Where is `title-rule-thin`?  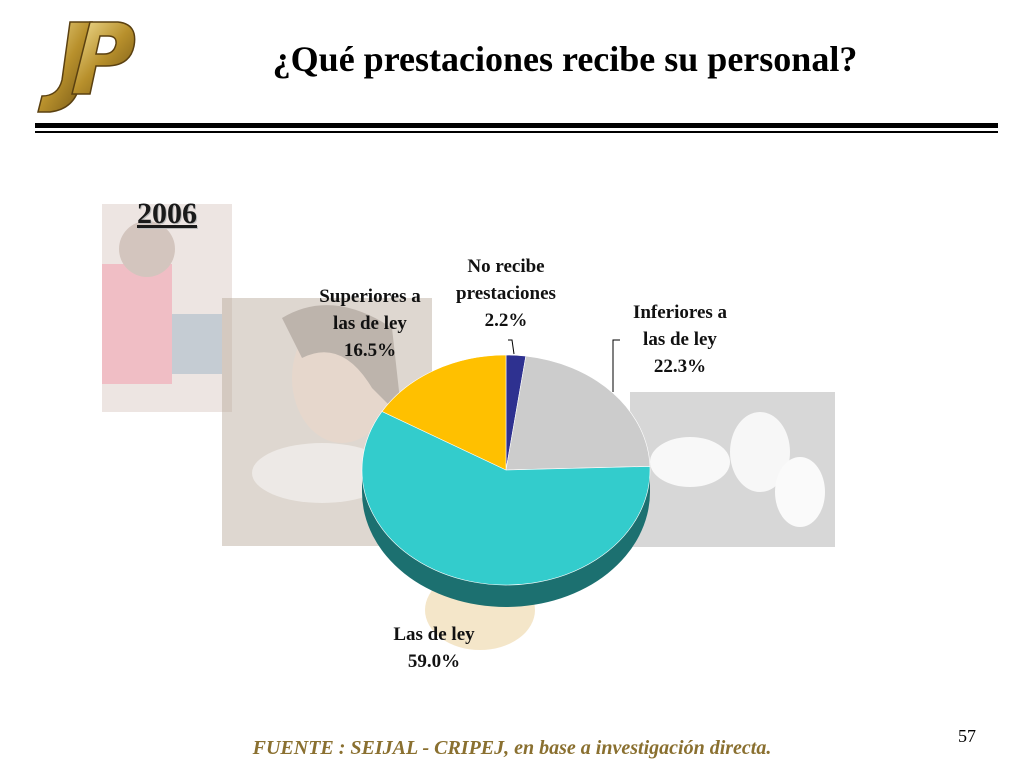
title-rule-thin is located at coordinates (516, 132).